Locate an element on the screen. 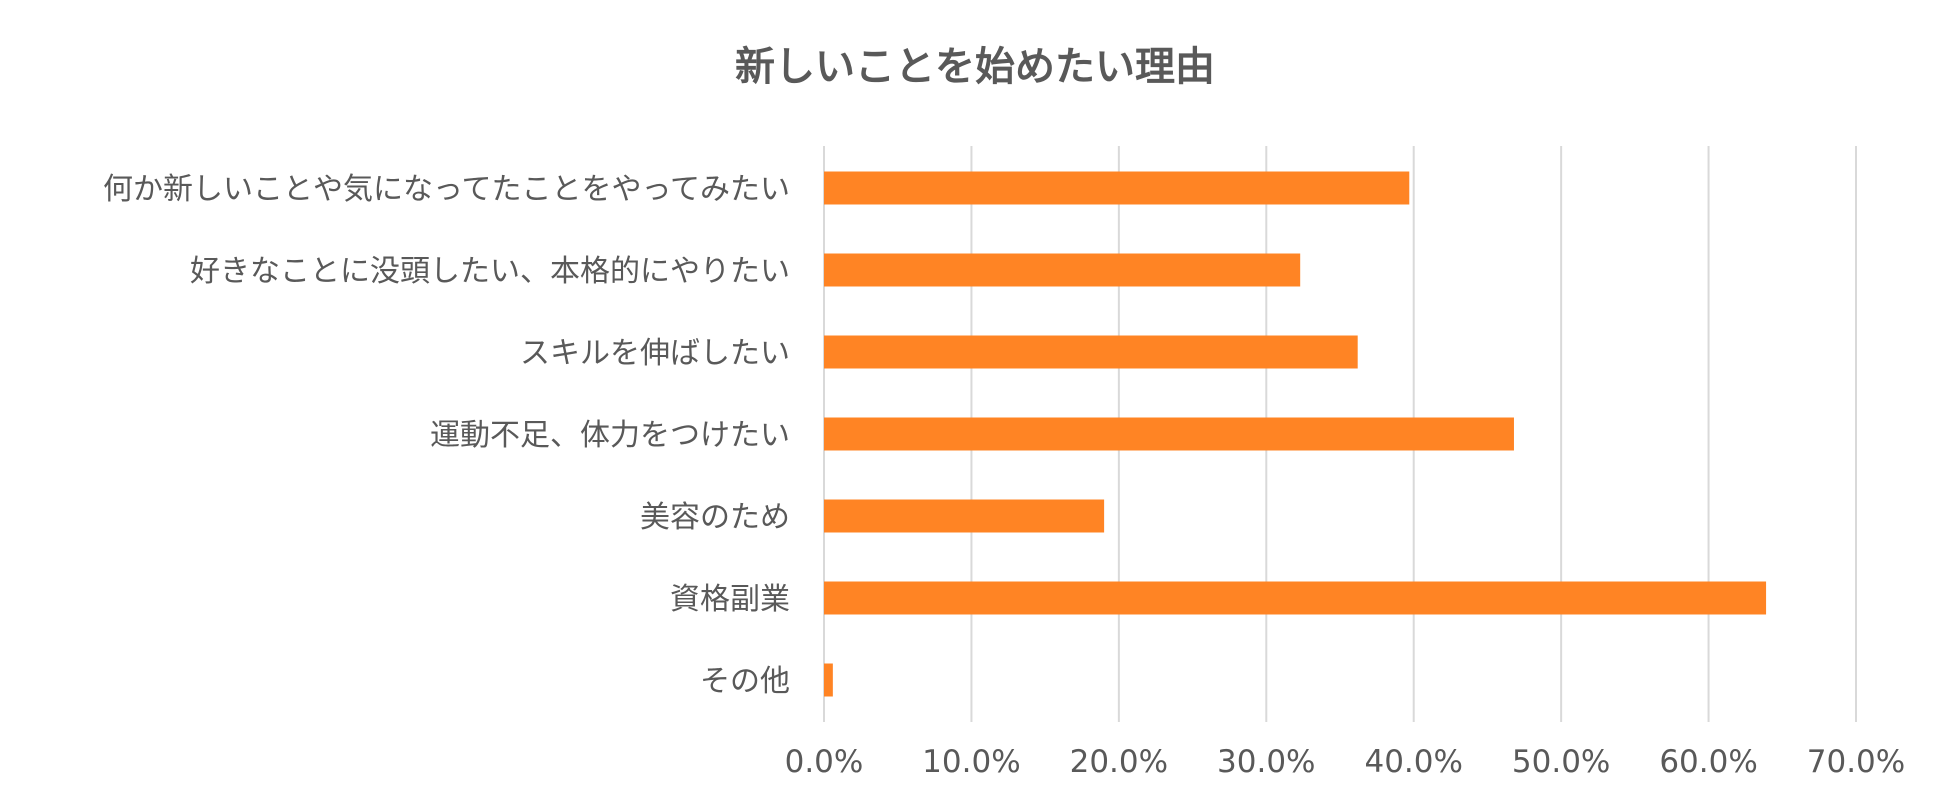 This screenshot has height=812, width=1950. x-tick-label: 70.0% is located at coordinates (1856, 762).